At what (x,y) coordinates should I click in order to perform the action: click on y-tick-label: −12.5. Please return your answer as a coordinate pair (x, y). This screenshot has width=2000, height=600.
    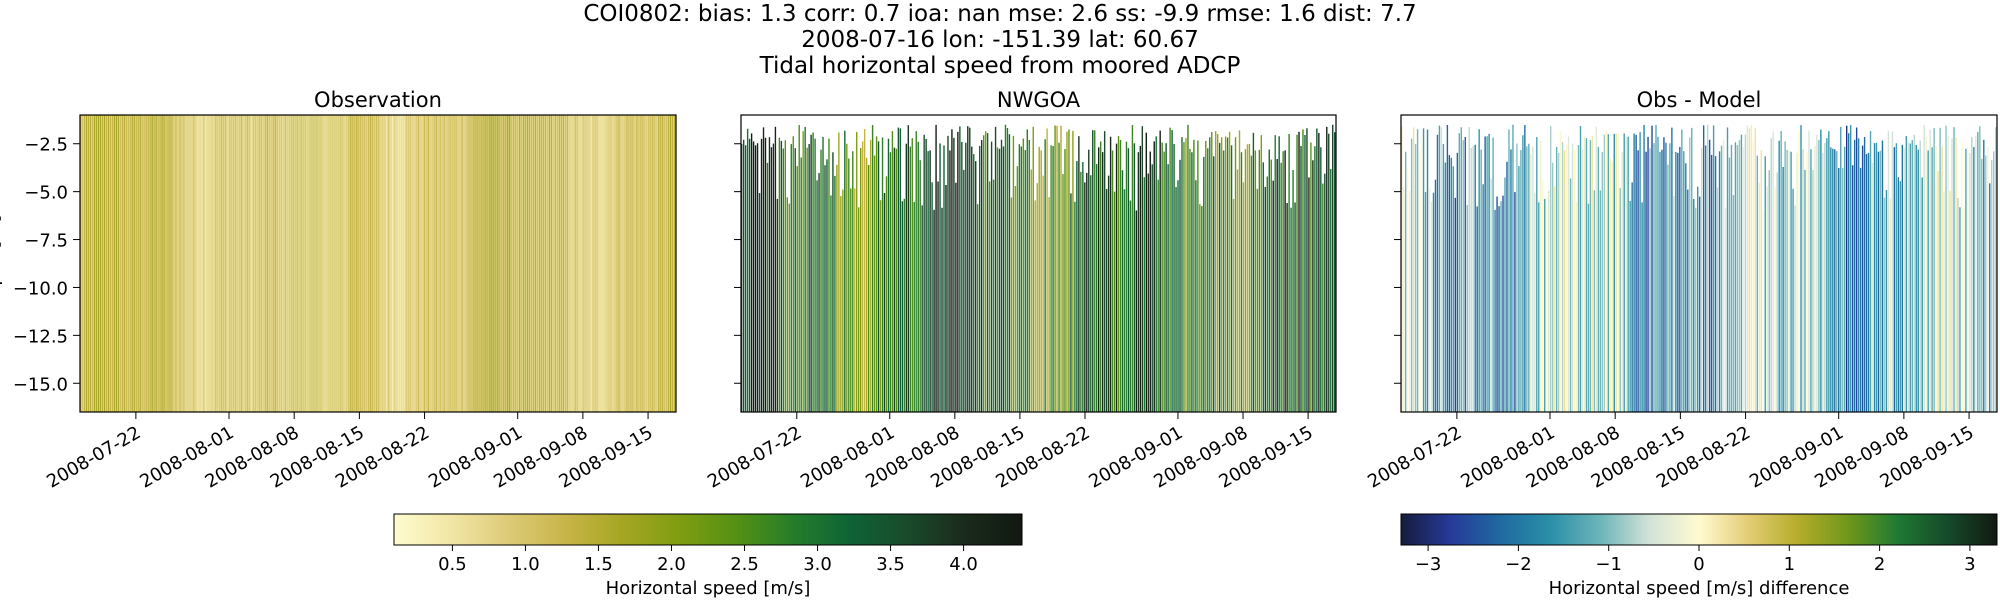
    Looking at the image, I should click on (40, 336).